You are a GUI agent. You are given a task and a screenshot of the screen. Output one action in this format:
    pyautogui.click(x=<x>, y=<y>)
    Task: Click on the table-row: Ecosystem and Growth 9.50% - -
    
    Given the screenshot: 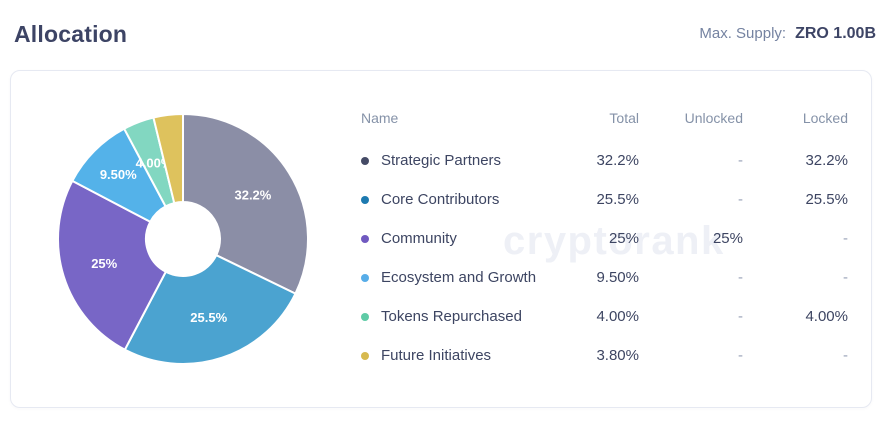 What is the action you would take?
    pyautogui.click(x=604, y=277)
    